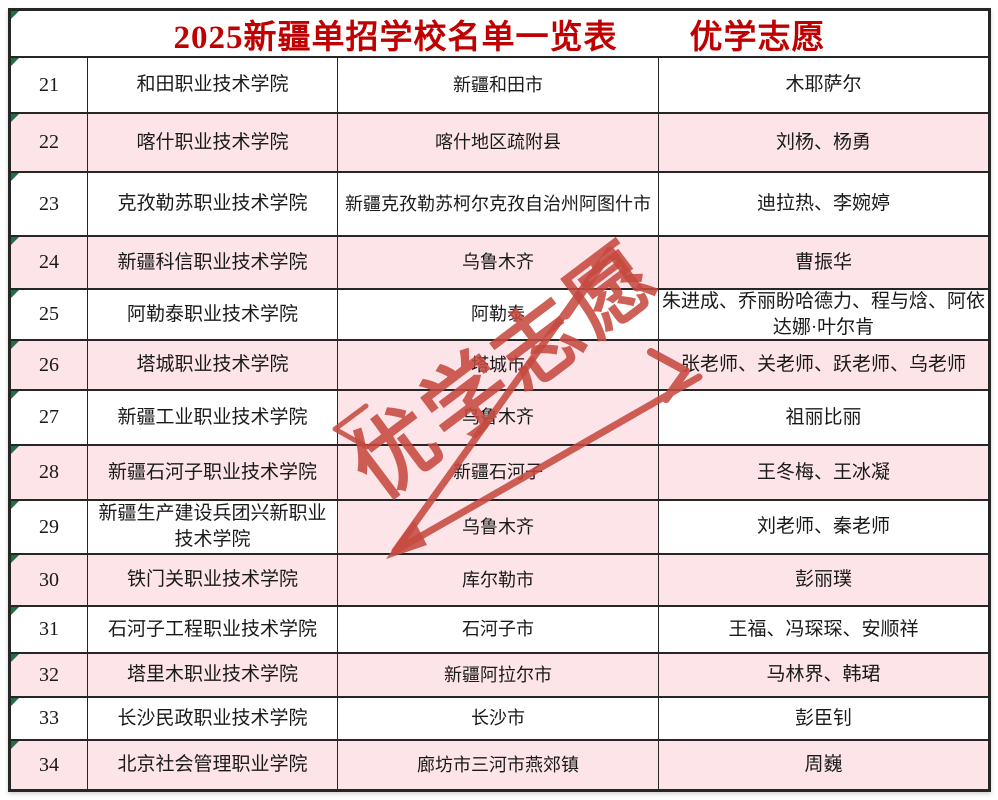 This screenshot has height=800, width=998. Describe the element at coordinates (823, 718) in the screenshot. I see `teachers-cell: 彭臣钊` at that location.